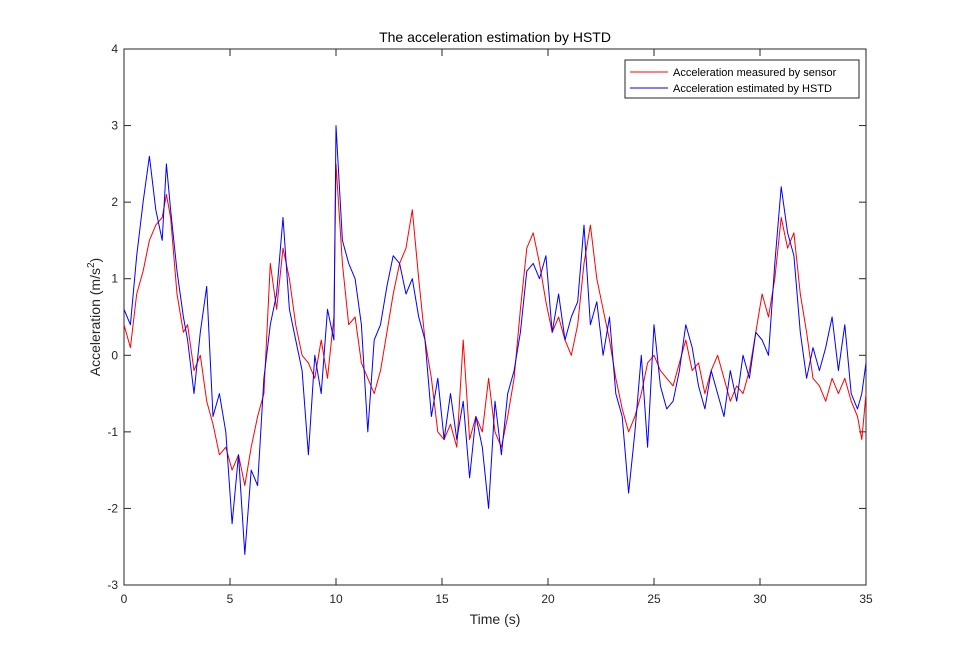  Describe the element at coordinates (114, 126) in the screenshot. I see `y-tick-label: 3` at that location.